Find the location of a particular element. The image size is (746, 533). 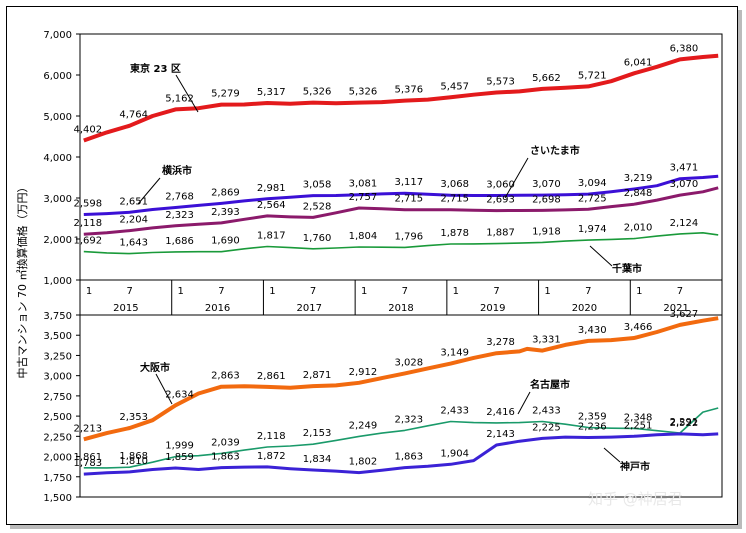

data-label: 5,457 is located at coordinates (454, 86).